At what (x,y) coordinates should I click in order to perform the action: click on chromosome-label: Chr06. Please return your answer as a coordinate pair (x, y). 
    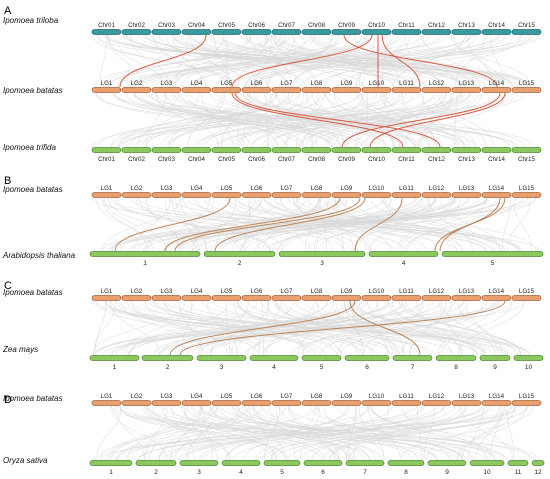
    Looking at the image, I should click on (256, 159).